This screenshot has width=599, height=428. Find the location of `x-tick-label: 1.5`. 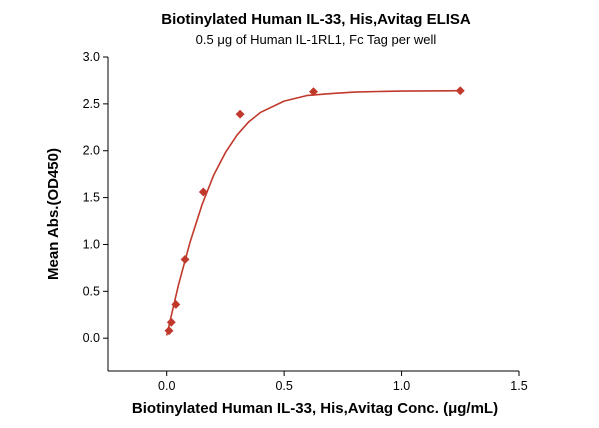

x-tick-label: 1.5 is located at coordinates (518, 386).